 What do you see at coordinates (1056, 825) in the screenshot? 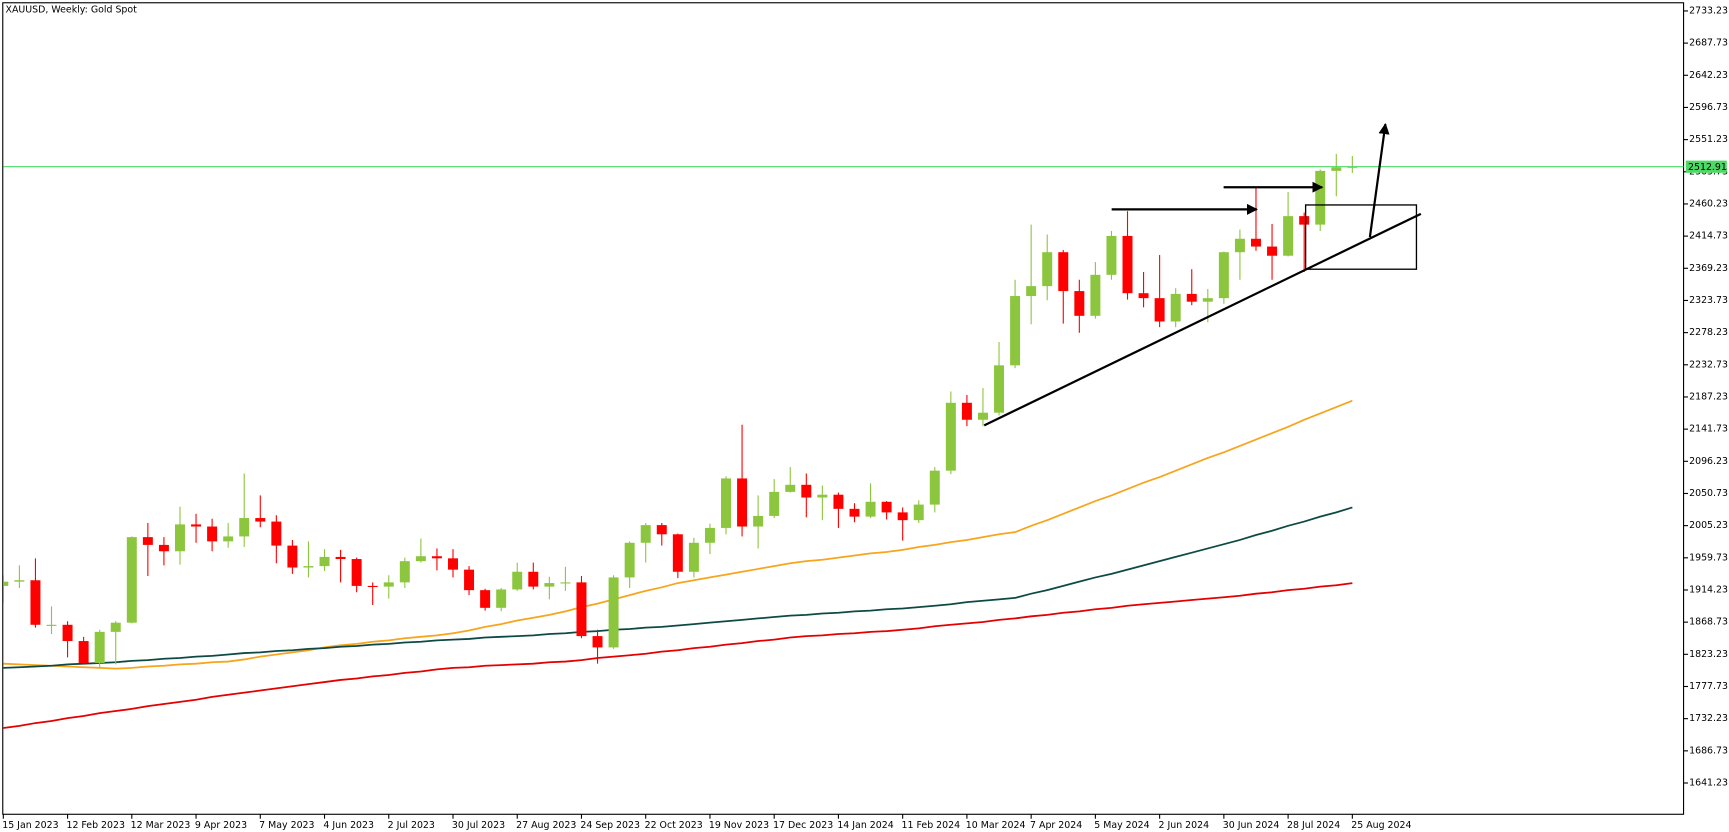
I see `x-tick-label: 7 Apr 2024` at bounding box center [1056, 825].